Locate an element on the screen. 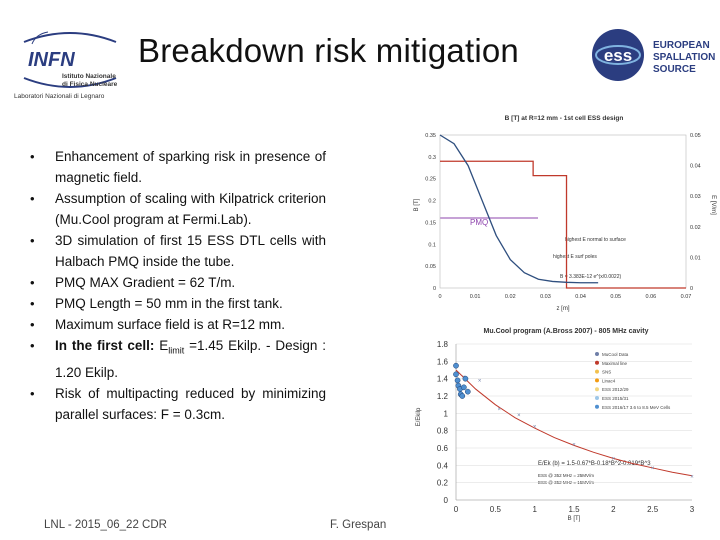 The image size is (720, 540). chart2-note: ESS @ 352 MHz = 25MV/m is located at coordinates (566, 475).